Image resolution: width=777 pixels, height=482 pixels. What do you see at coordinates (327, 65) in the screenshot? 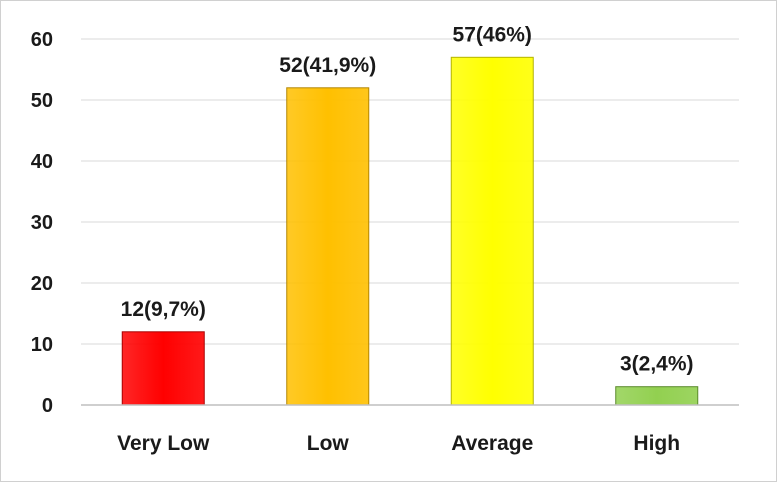
I see `data-label: 52(41,9%)` at bounding box center [327, 65].